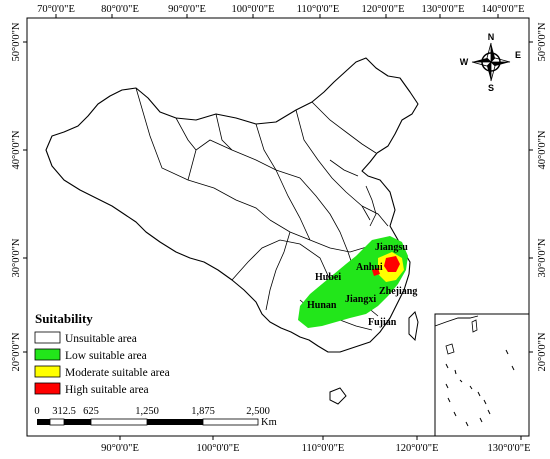  I want to click on legend-title: Suitability, so click(64, 318).